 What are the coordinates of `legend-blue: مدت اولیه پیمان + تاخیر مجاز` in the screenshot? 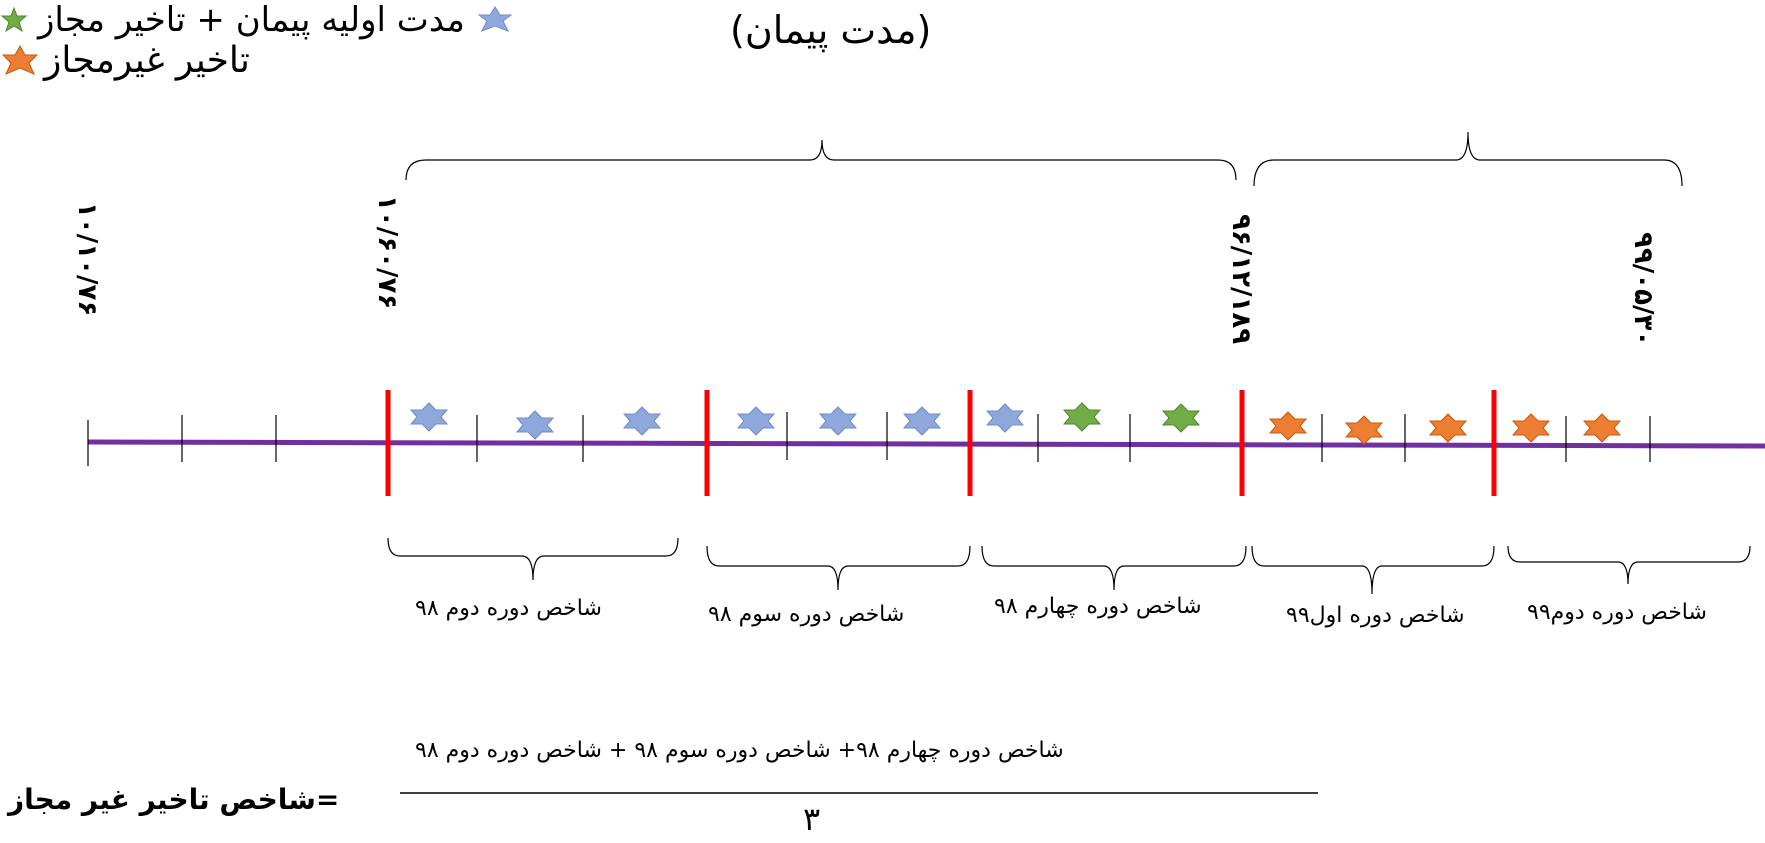 It's located at (882, 20).